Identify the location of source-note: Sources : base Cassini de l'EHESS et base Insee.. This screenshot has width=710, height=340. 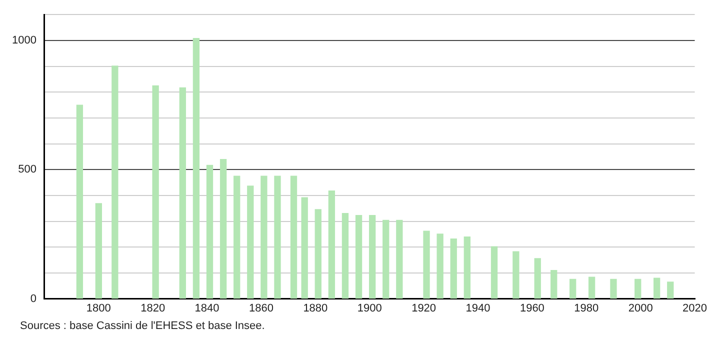
(142, 326).